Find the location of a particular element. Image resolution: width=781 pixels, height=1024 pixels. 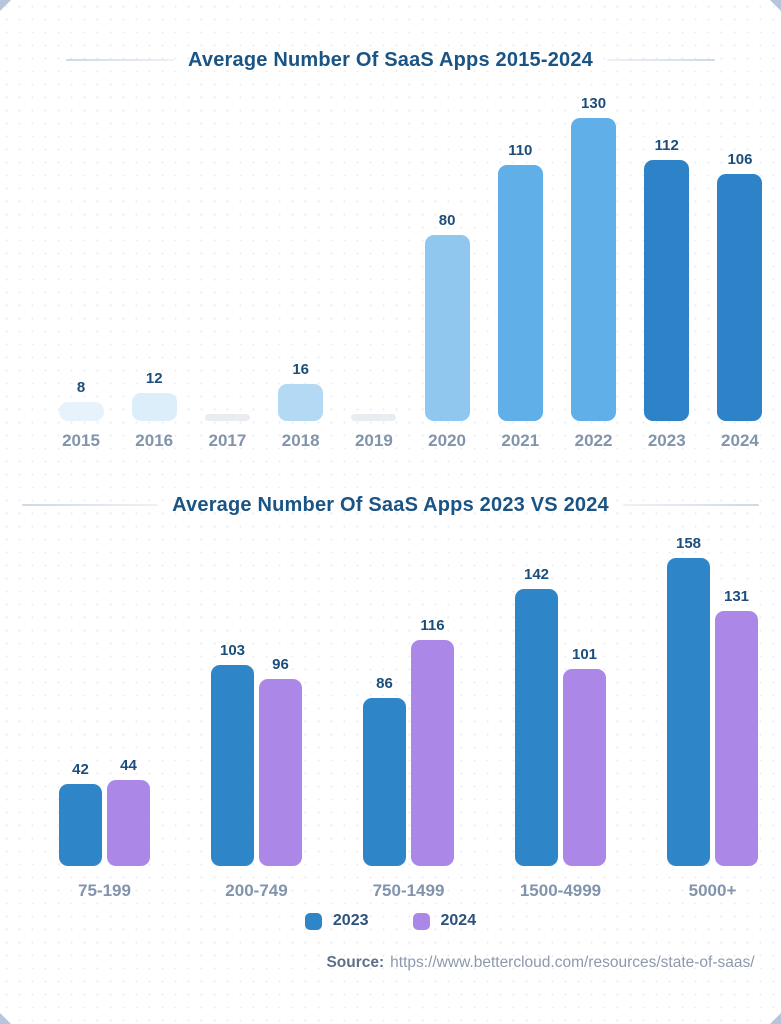

legend-label: 2024 is located at coordinates (458, 920).